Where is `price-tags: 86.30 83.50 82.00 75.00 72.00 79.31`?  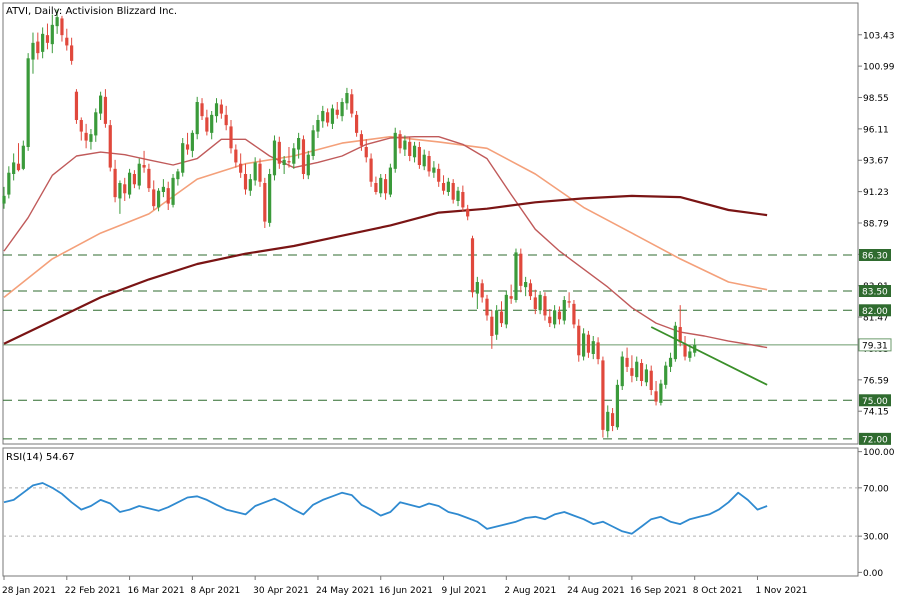 price-tags: 86.30 83.50 82.00 75.00 72.00 79.31 is located at coordinates (875, 347).